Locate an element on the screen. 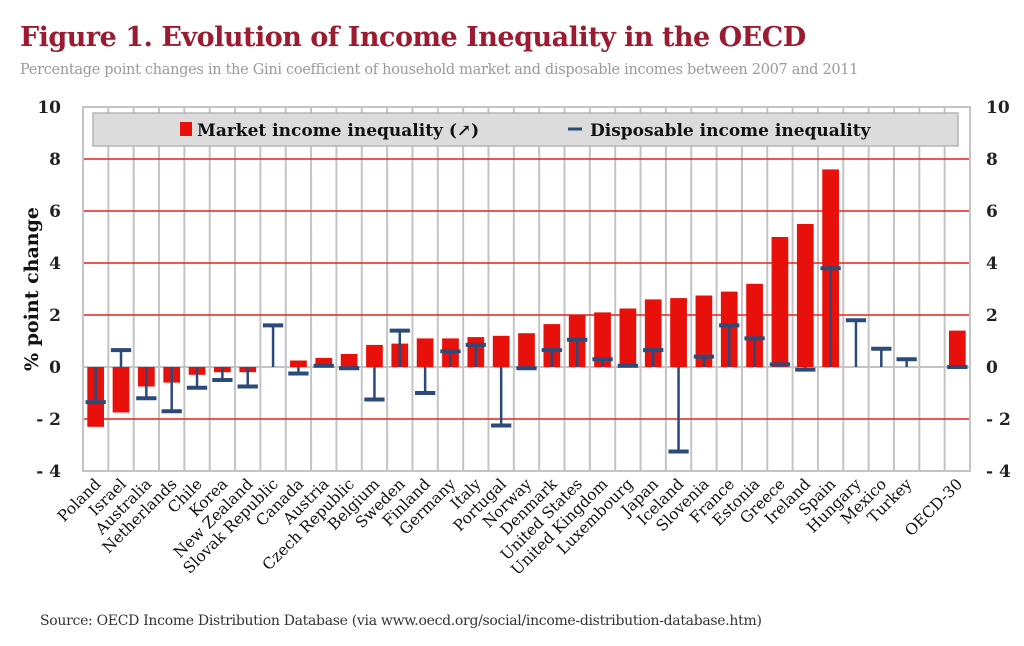 This screenshot has height=646, width=1024. y-axis-label: % point change is located at coordinates (32, 289).